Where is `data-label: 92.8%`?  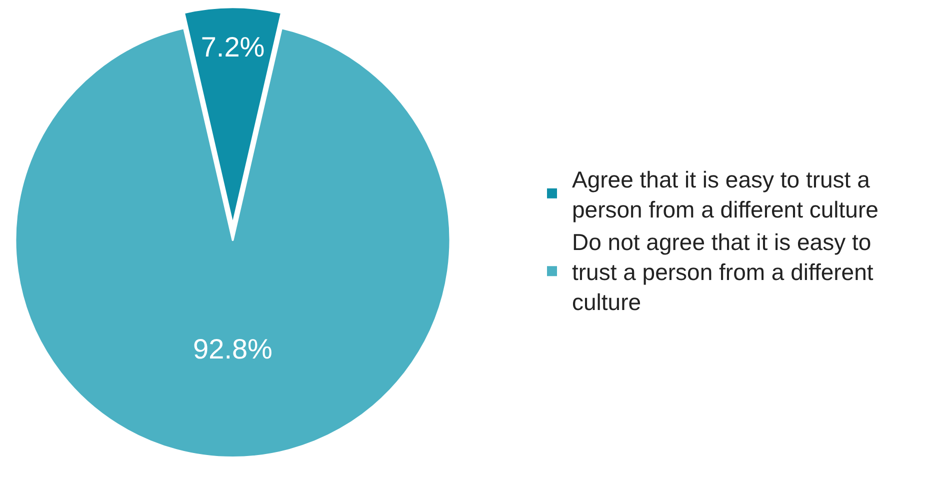
data-label: 92.8% is located at coordinates (232, 348).